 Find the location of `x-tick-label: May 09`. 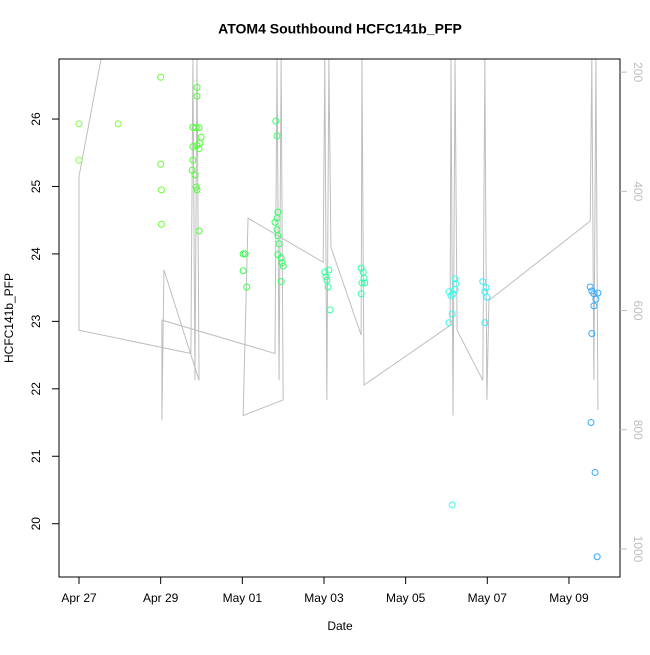

x-tick-label: May 09 is located at coordinates (569, 598).